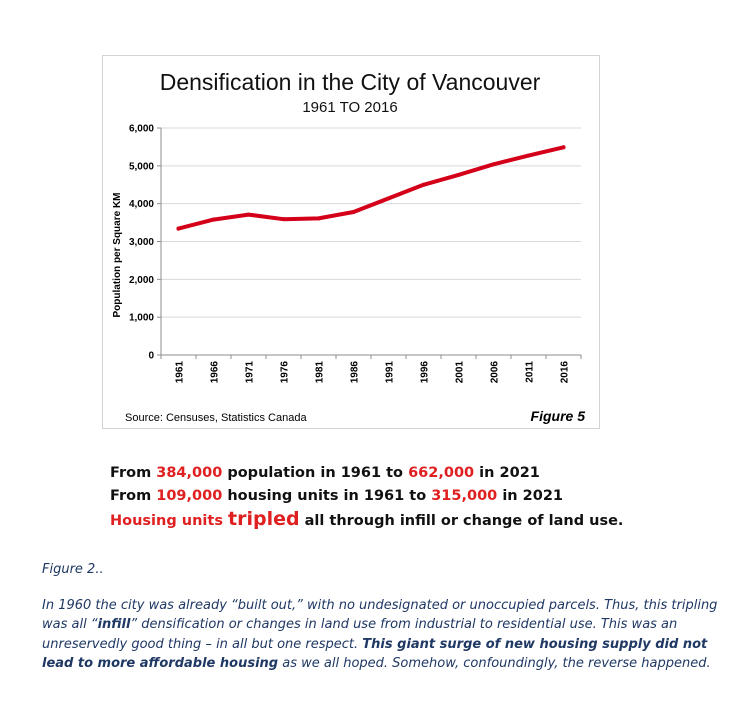 This screenshot has height=706, width=746. Describe the element at coordinates (114, 625) in the screenshot. I see `paragraph-bold-infill: infill` at that location.